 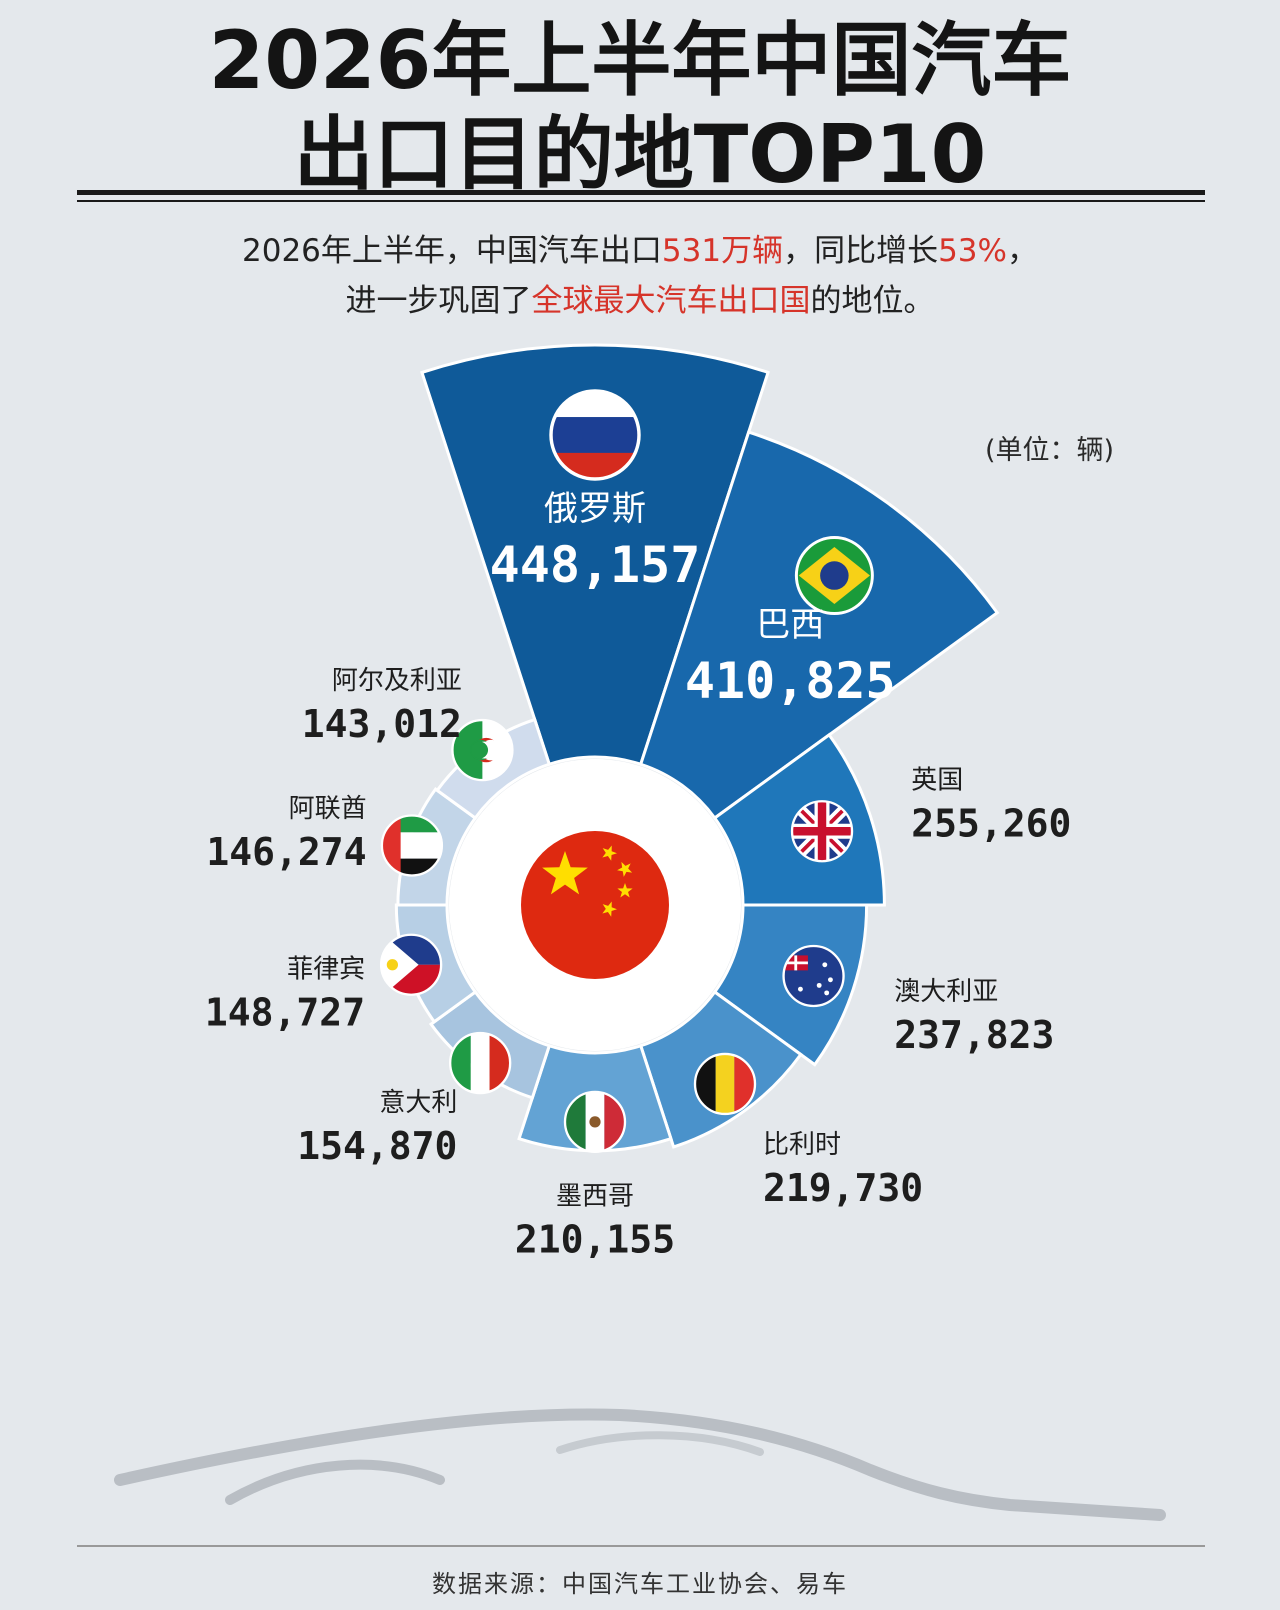 I want to click on uae-flag-icon, so click(x=412, y=845).